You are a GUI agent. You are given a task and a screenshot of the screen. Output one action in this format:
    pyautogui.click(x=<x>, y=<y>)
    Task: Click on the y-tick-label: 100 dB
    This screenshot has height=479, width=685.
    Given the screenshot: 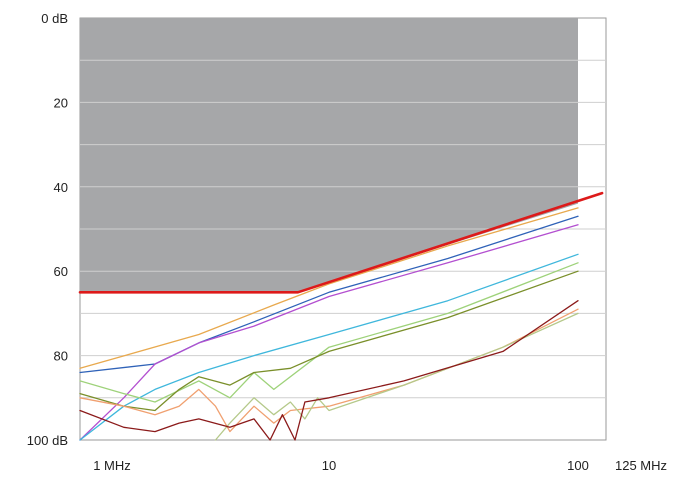 What is the action you would take?
    pyautogui.click(x=47, y=440)
    